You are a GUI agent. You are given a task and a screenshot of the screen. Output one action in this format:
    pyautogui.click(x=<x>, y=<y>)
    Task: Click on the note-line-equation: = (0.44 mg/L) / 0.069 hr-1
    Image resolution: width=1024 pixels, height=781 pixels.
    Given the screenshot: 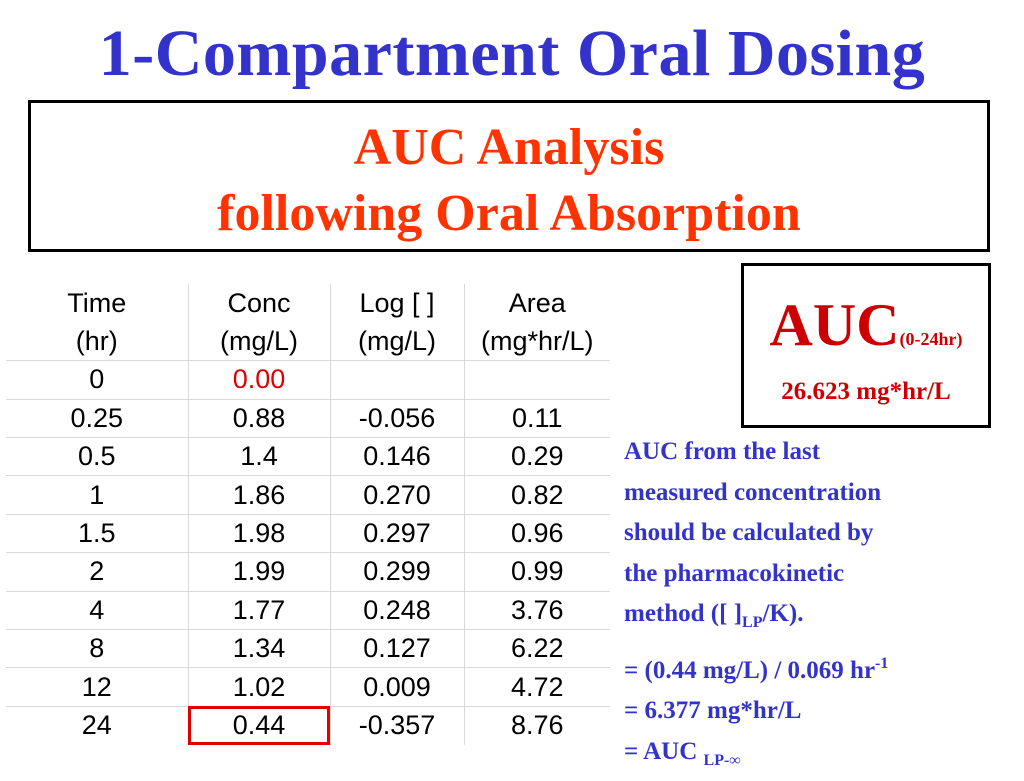 What is the action you would take?
    pyautogui.click(x=821, y=668)
    